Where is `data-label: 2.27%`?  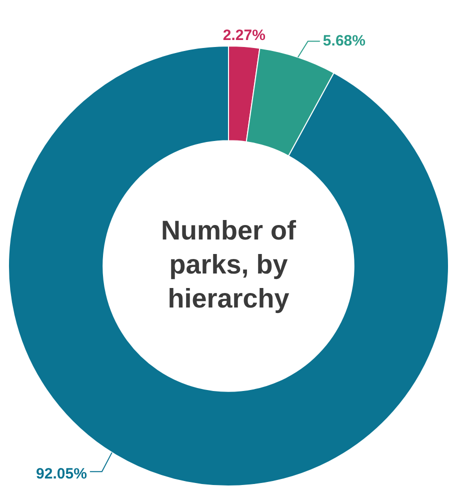 data-label: 2.27% is located at coordinates (244, 35).